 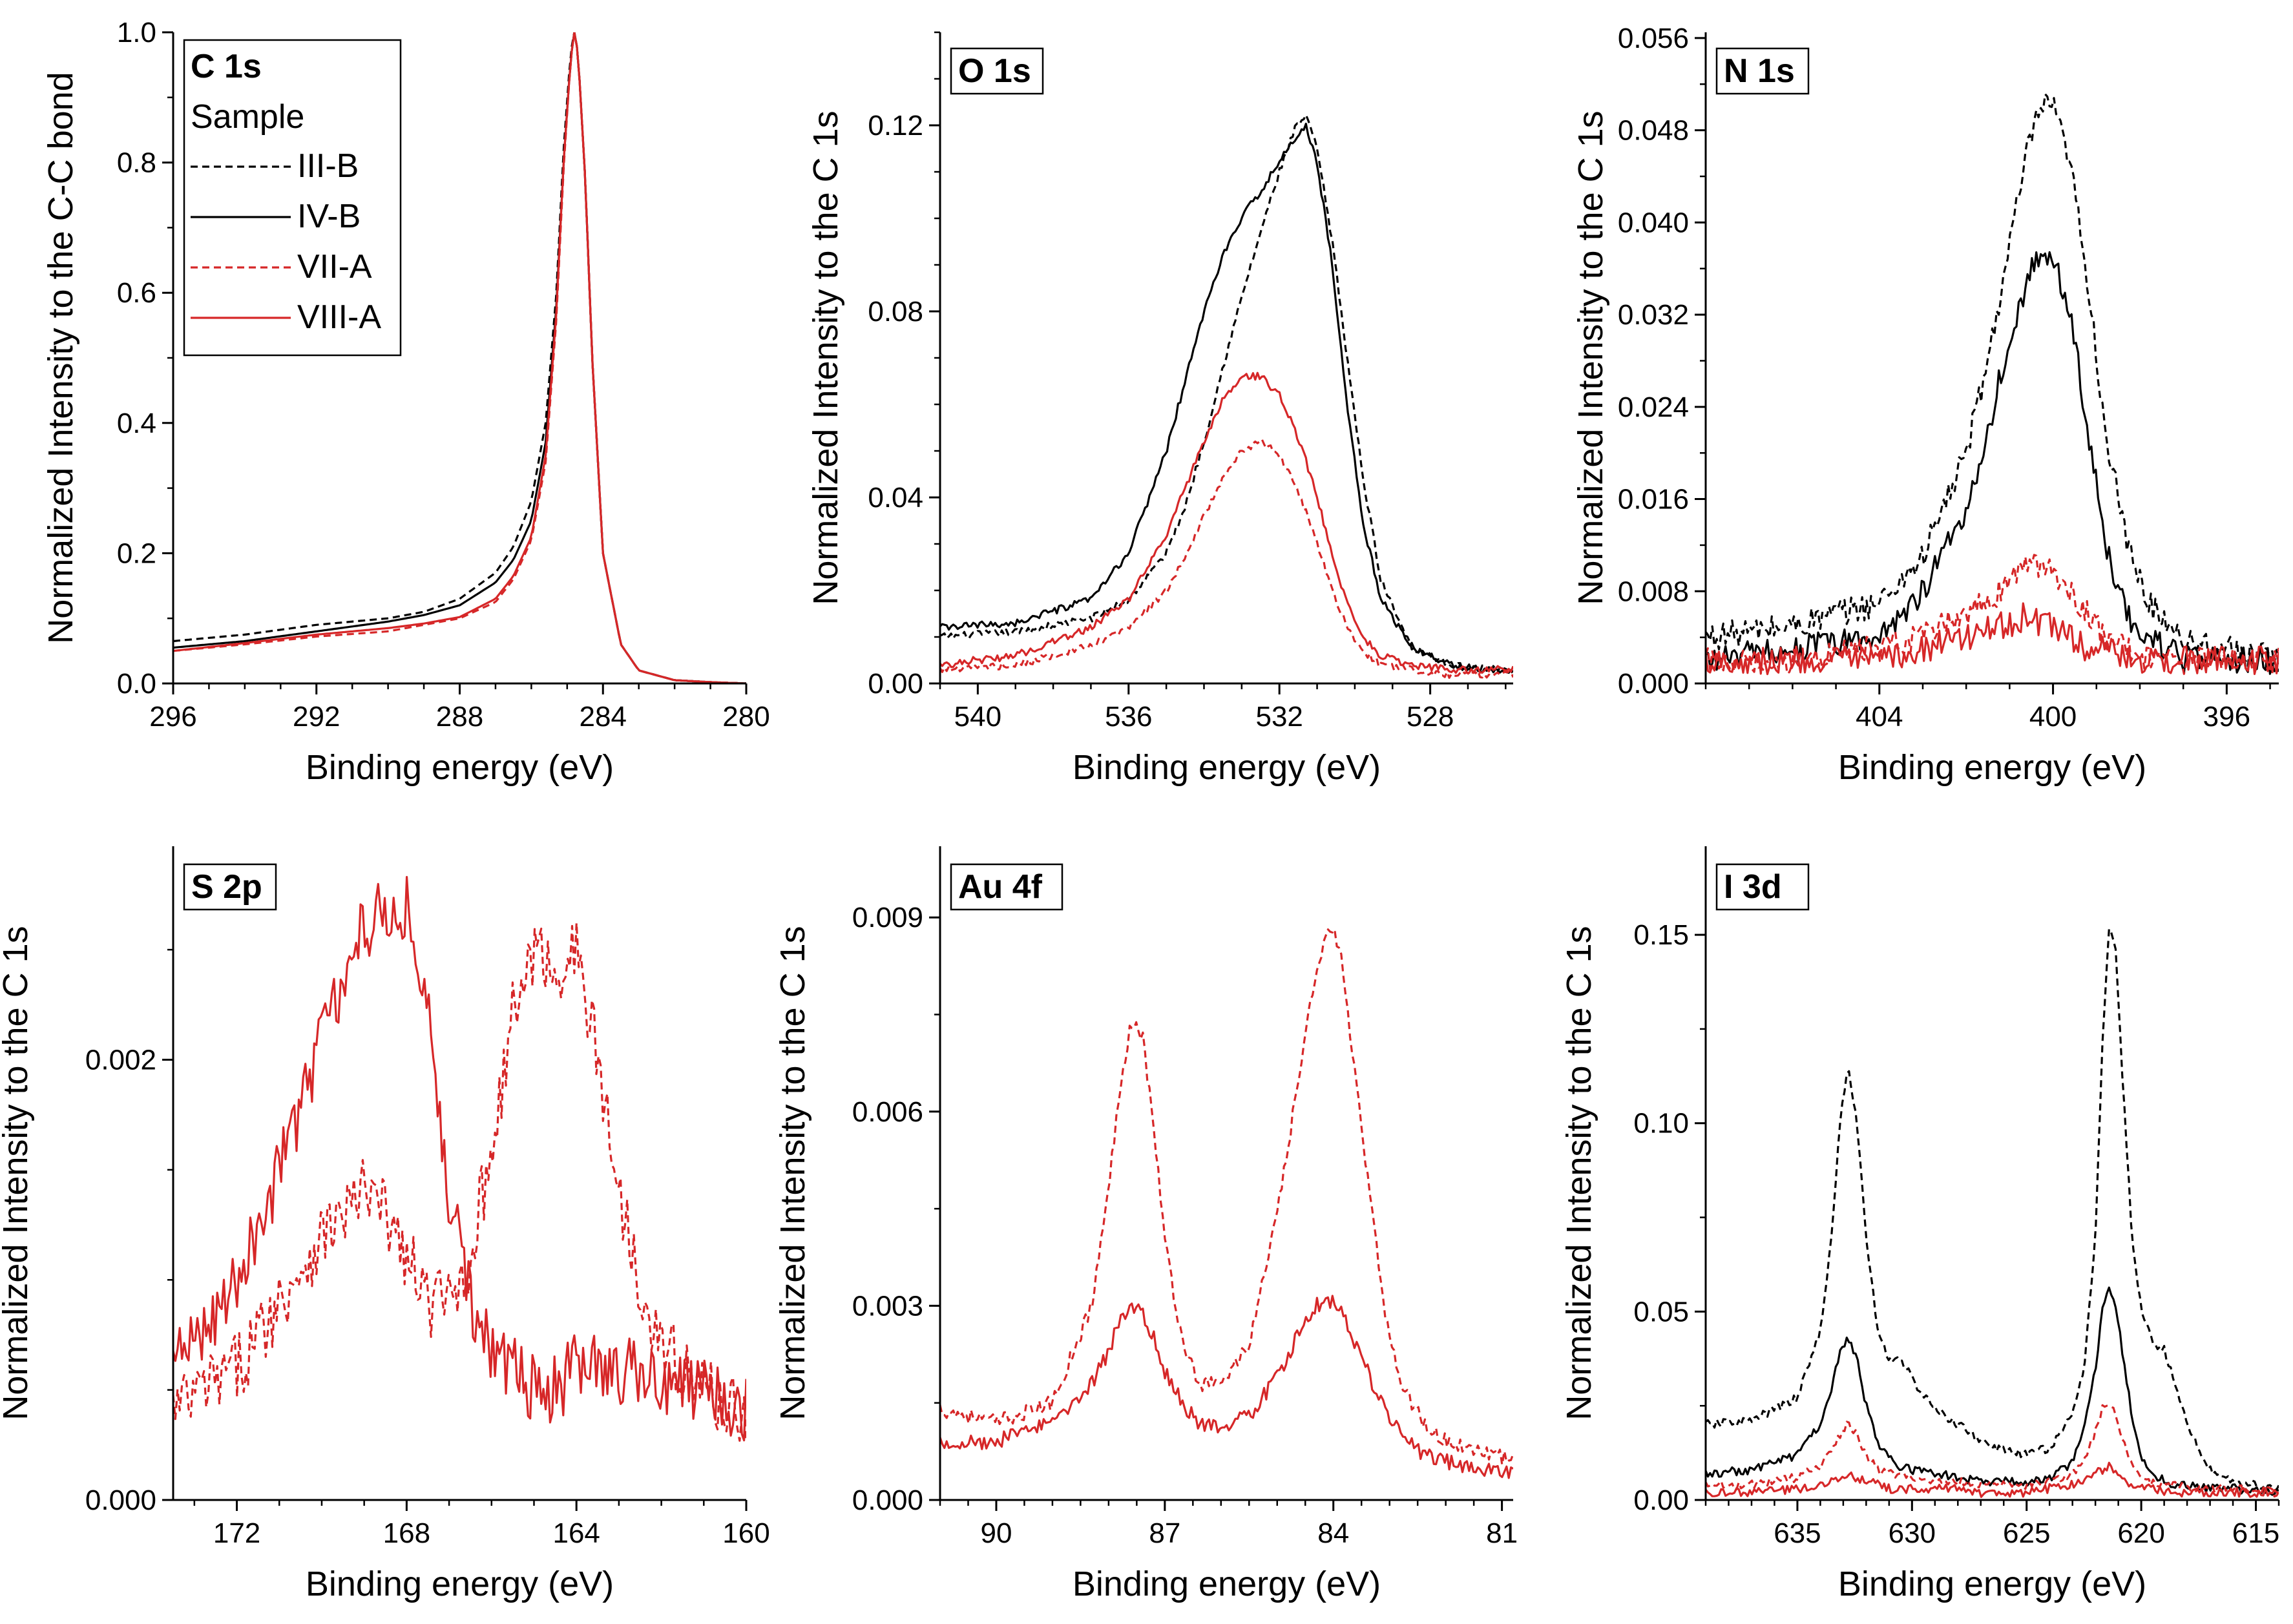 I want to click on y-tick-label: 0.10, so click(x=1661, y=1124).